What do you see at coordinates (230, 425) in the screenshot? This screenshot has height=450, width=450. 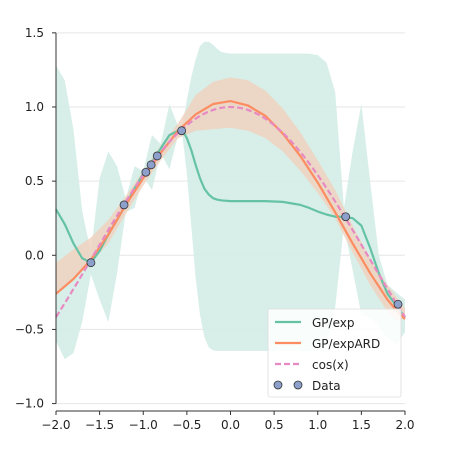 I see `x-tick-label-4: 0.0` at bounding box center [230, 425].